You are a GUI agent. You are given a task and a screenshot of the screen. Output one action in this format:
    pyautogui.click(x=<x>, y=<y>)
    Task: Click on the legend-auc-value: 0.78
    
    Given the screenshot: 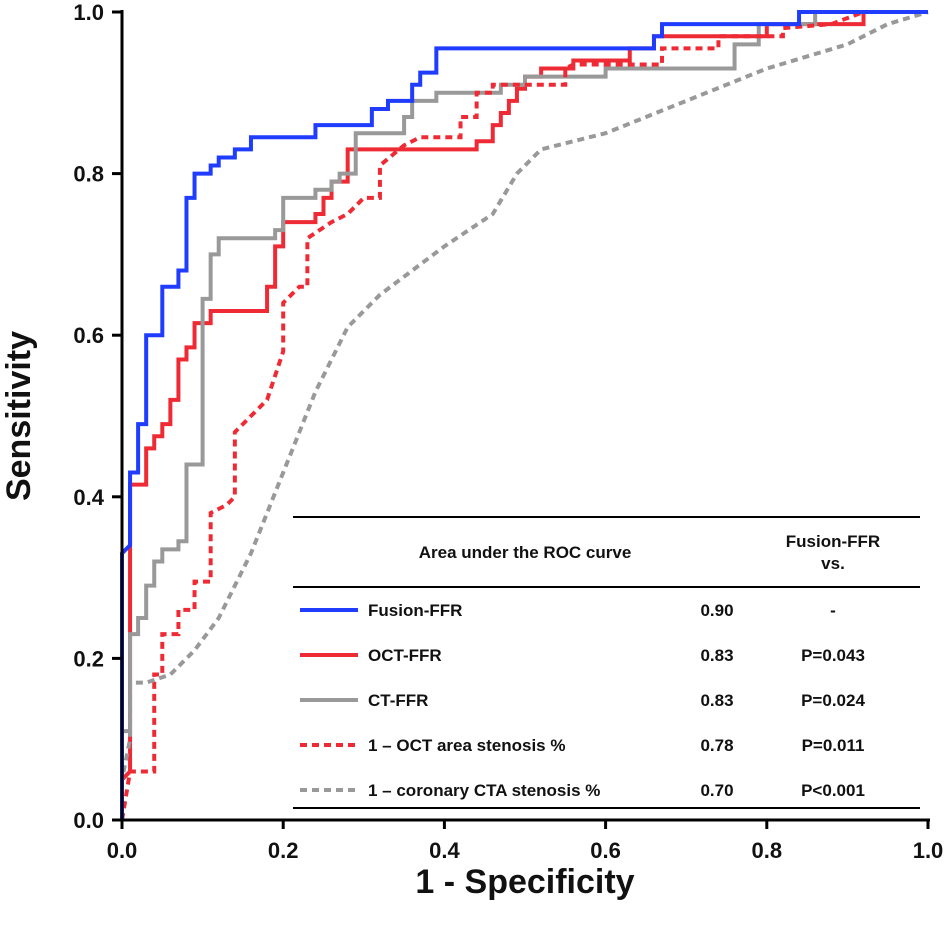 What is the action you would take?
    pyautogui.click(x=716, y=745)
    